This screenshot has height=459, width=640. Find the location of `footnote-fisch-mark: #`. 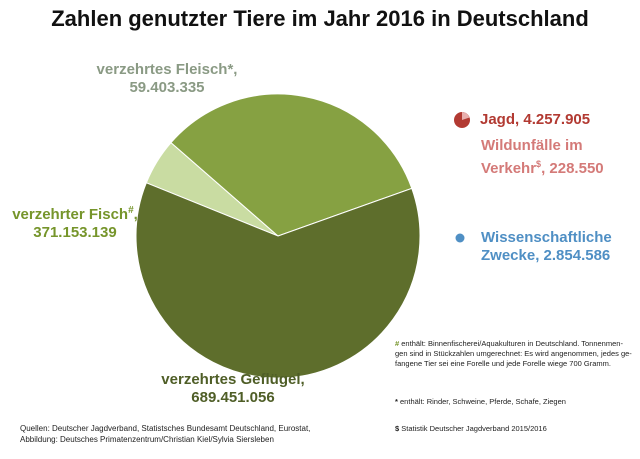

footnote-fisch-mark: # is located at coordinates (397, 343).